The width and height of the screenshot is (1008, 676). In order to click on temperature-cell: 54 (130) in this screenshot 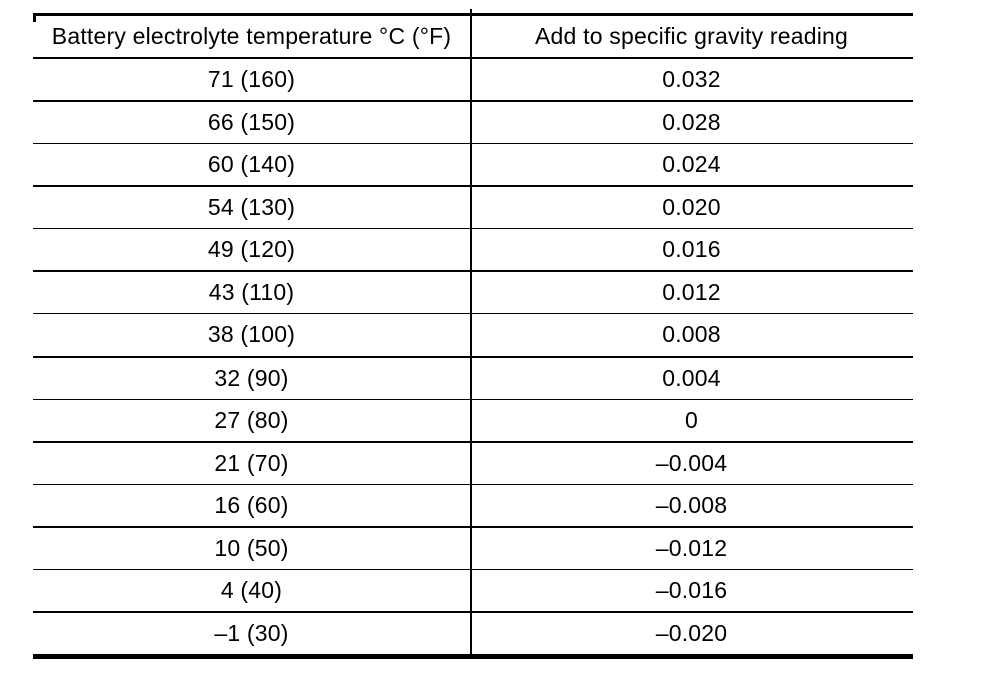, I will do `click(251, 207)`.